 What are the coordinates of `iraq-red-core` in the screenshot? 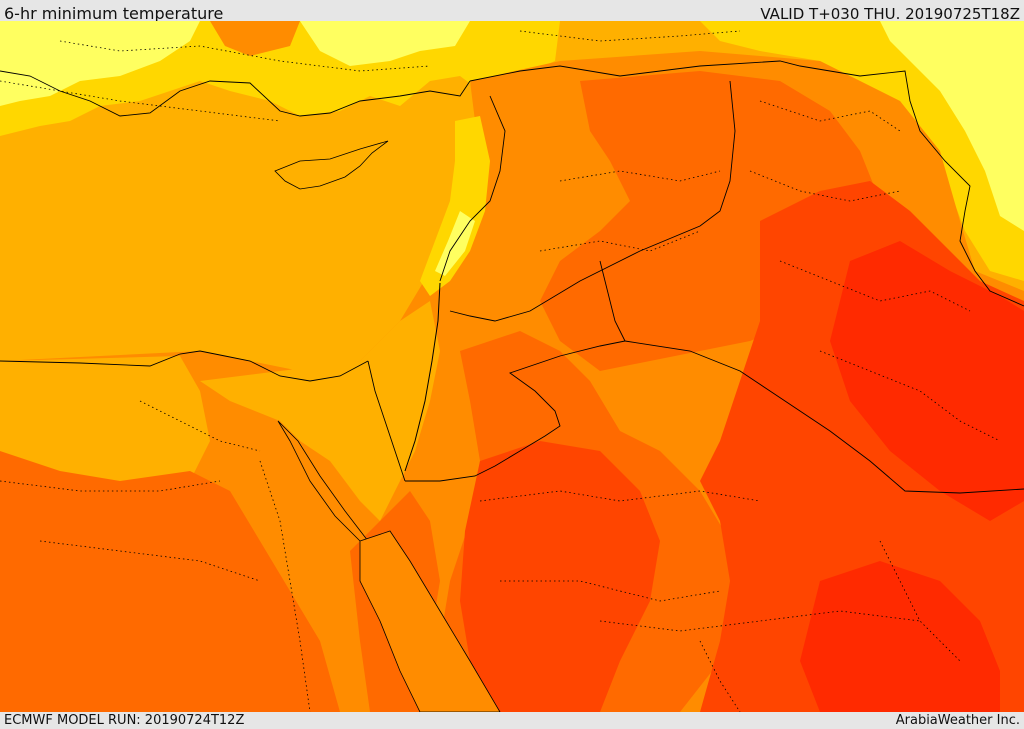 It's located at (927, 381).